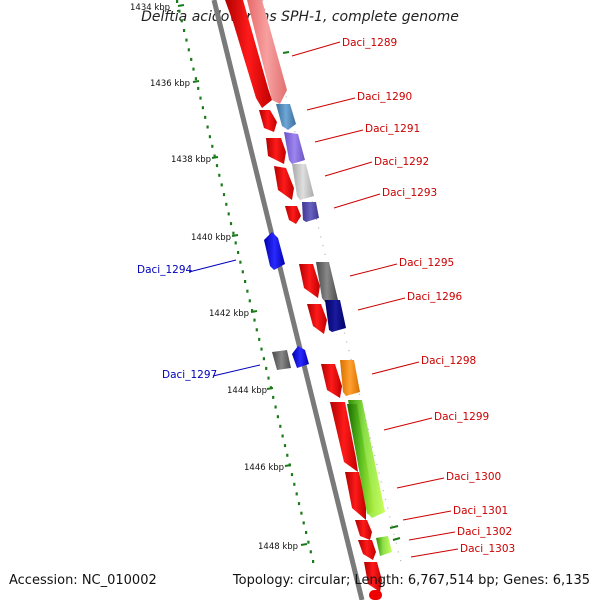 Image resolution: width=600 pixels, height=600 pixels. I want to click on gene-label-daci-1302: Daci_1302, so click(484, 532).